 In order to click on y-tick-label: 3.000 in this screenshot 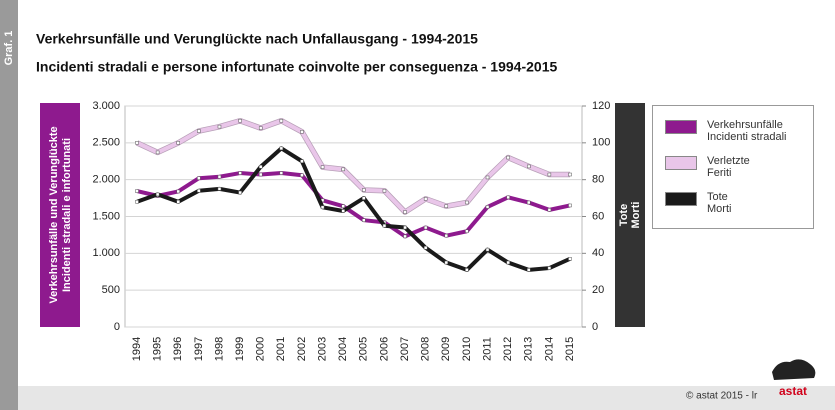, I will do `click(106, 106)`.